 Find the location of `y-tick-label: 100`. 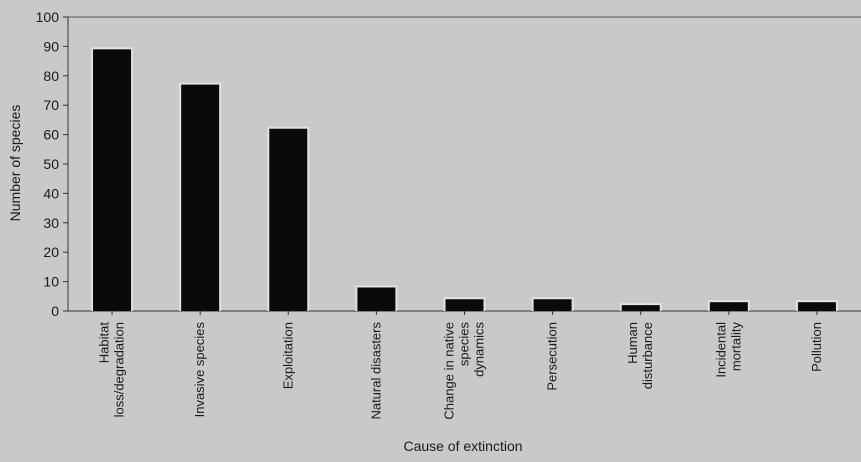

y-tick-label: 100 is located at coordinates (48, 17).